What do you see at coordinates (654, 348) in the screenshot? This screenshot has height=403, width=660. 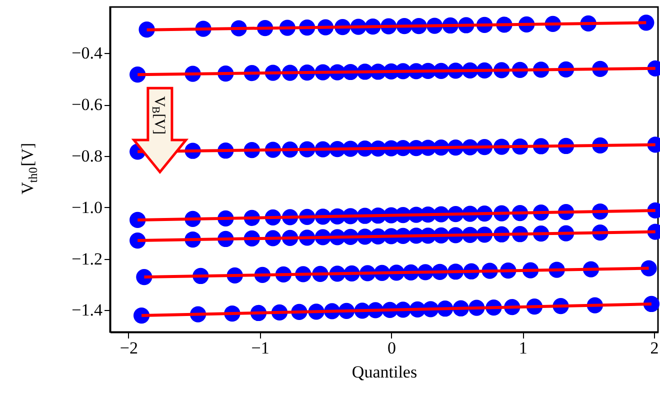 I see `x-tick-label: 2` at bounding box center [654, 348].